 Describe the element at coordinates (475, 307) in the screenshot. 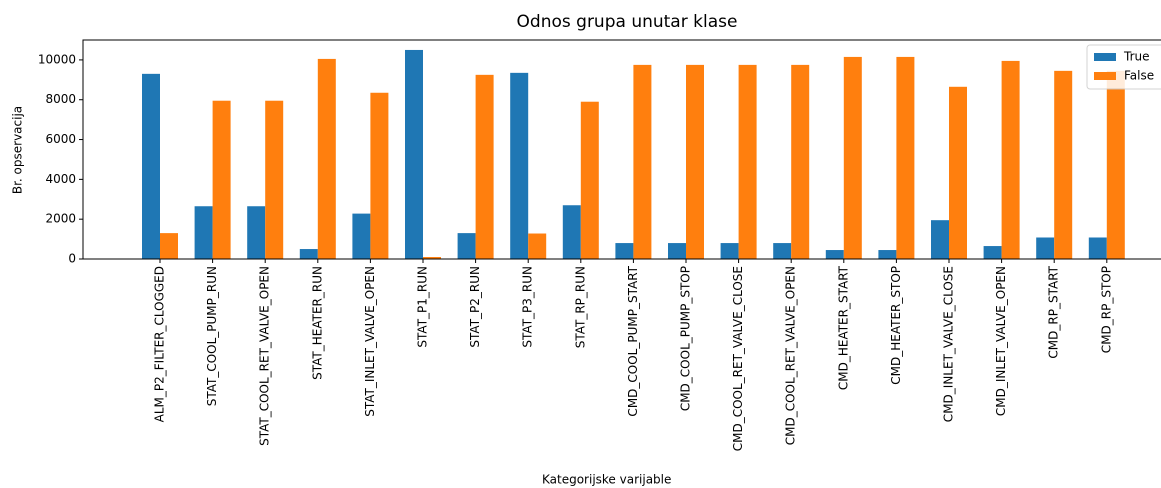

I see `x-tick-label: STAT_P2_RUN` at that location.